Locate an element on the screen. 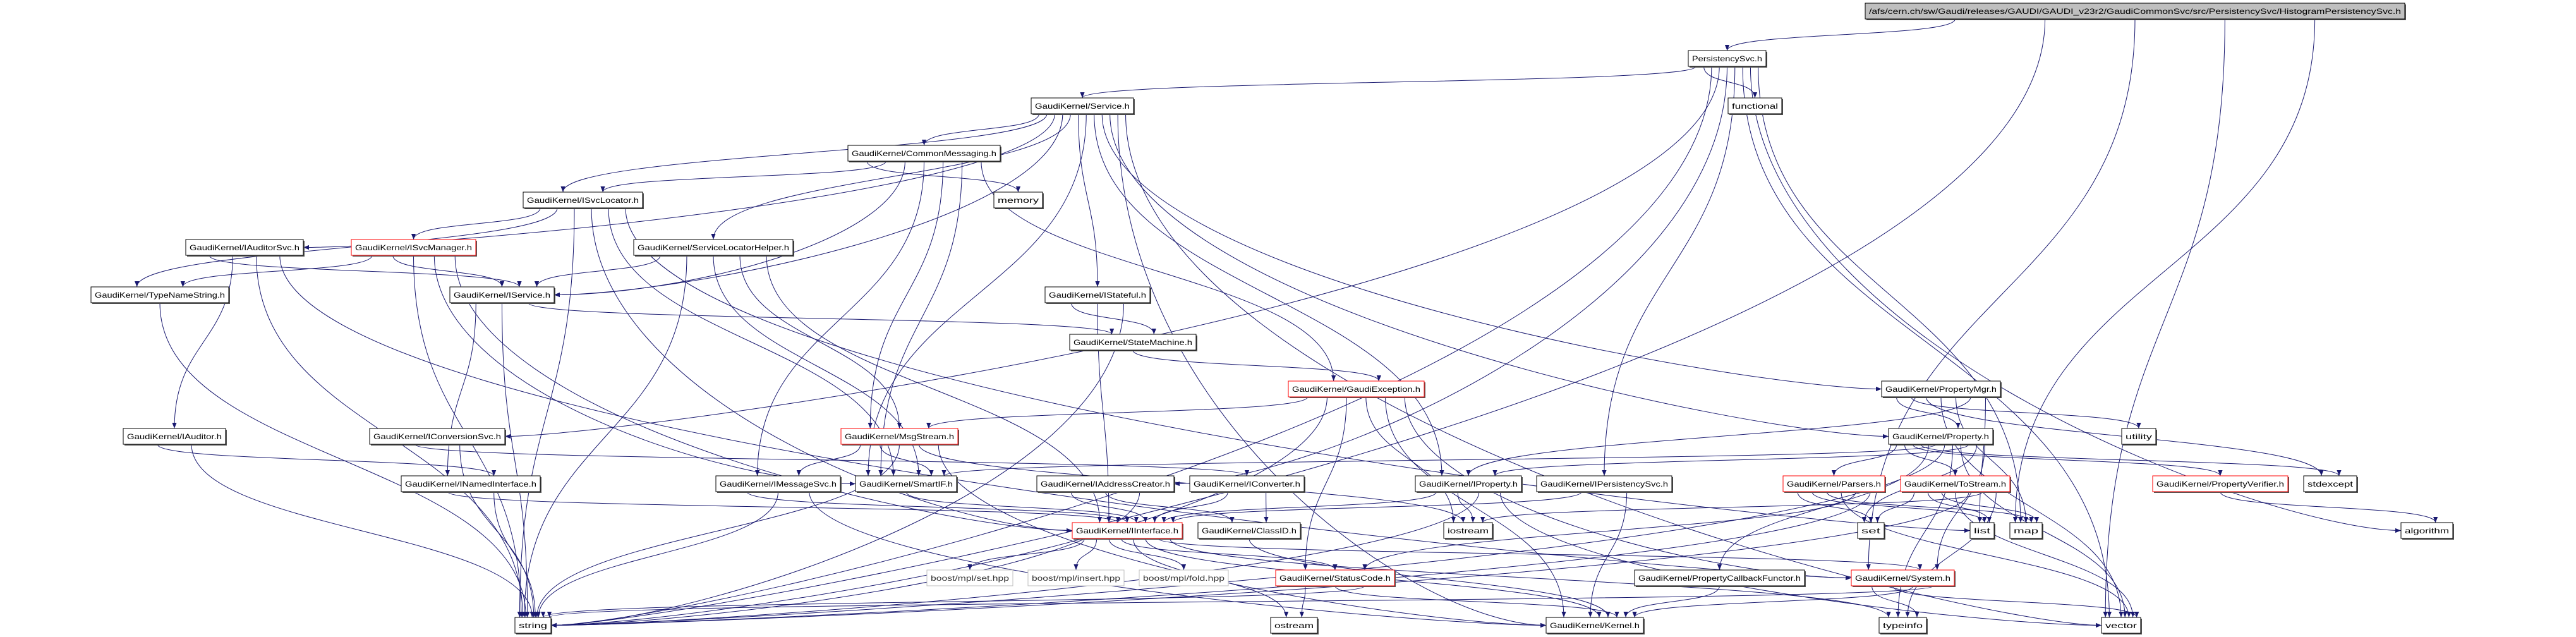 This screenshot has width=2576, height=637. node-label: GaudiKernel/Property.h is located at coordinates (1940, 436).